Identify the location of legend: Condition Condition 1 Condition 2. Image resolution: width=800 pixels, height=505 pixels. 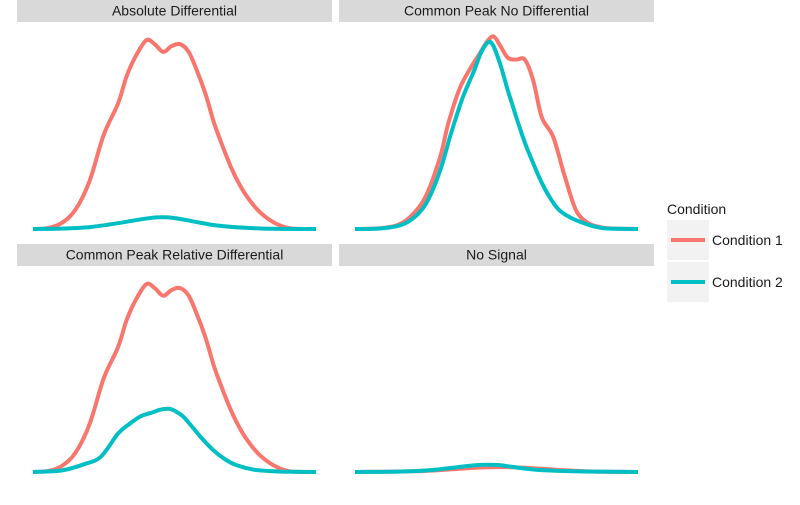
(725, 251).